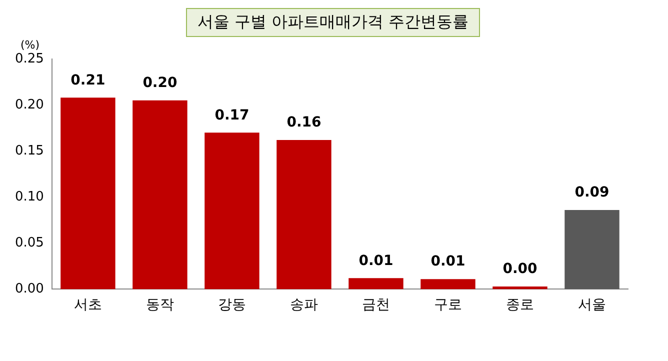 This screenshot has width=668, height=361. What do you see at coordinates (592, 305) in the screenshot?
I see `x-tick-label: 서울` at bounding box center [592, 305].